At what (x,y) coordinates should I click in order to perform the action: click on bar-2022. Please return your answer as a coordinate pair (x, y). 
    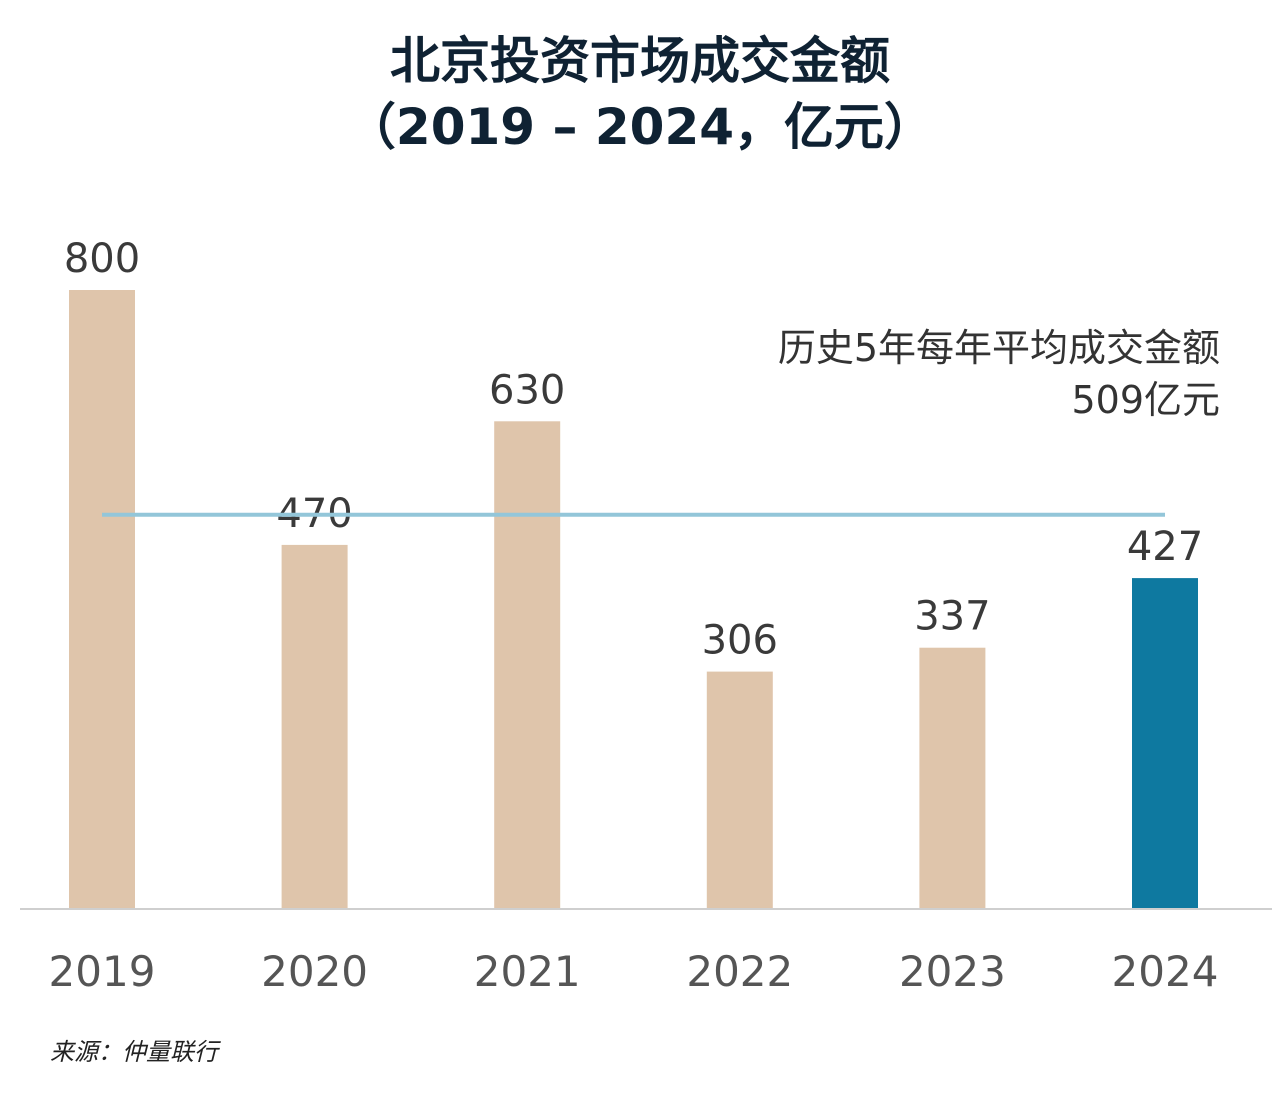
    Looking at the image, I should click on (739, 789).